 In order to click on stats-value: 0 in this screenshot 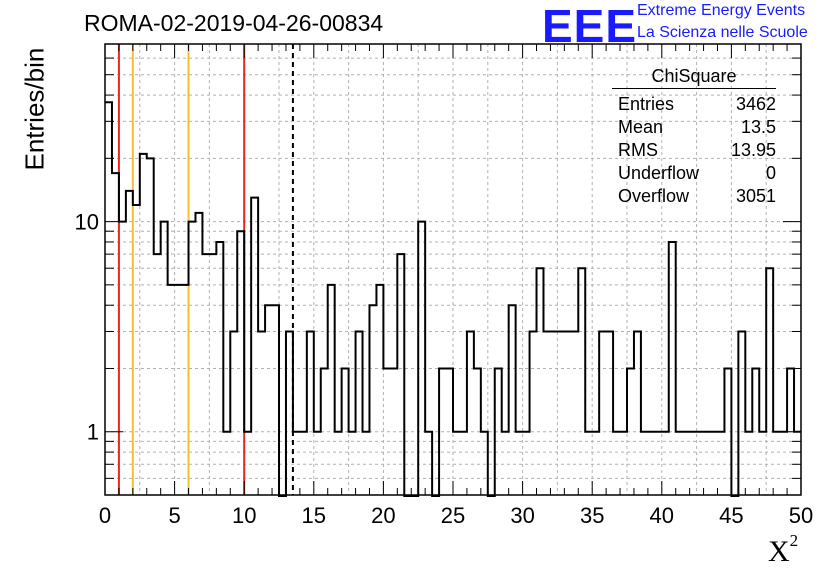, I will do `click(770, 173)`.